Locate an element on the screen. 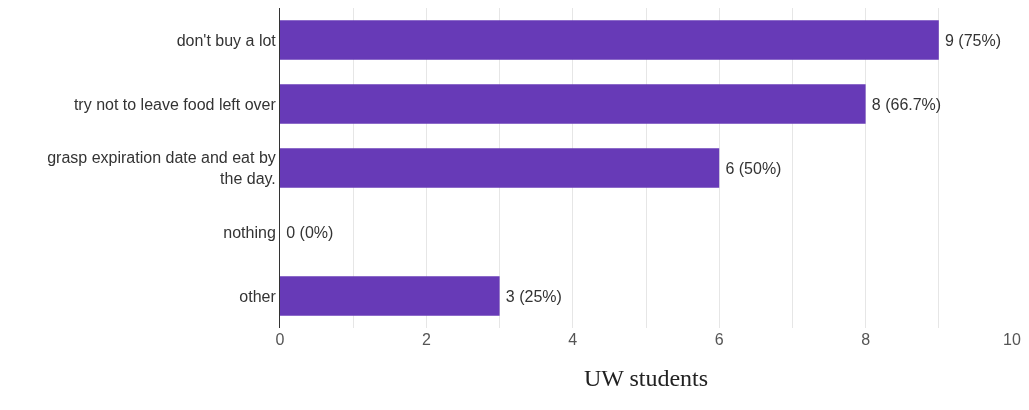  data-label: 6 (50%) is located at coordinates (752, 168).